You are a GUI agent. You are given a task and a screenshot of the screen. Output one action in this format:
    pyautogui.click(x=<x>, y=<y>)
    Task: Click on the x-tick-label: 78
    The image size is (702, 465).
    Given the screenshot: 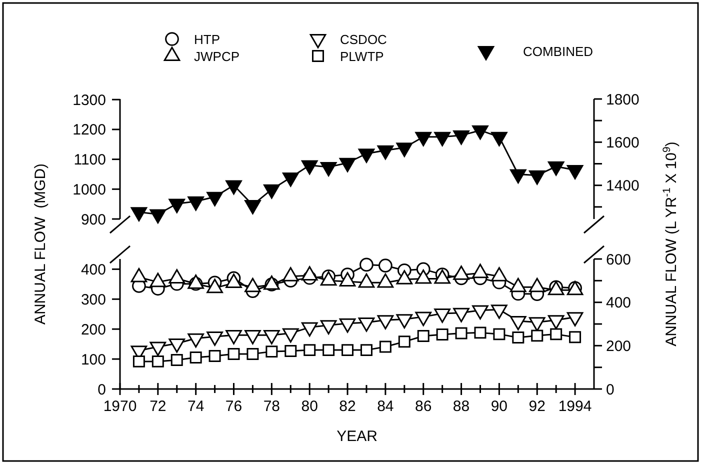 What is the action you would take?
    pyautogui.click(x=271, y=406)
    